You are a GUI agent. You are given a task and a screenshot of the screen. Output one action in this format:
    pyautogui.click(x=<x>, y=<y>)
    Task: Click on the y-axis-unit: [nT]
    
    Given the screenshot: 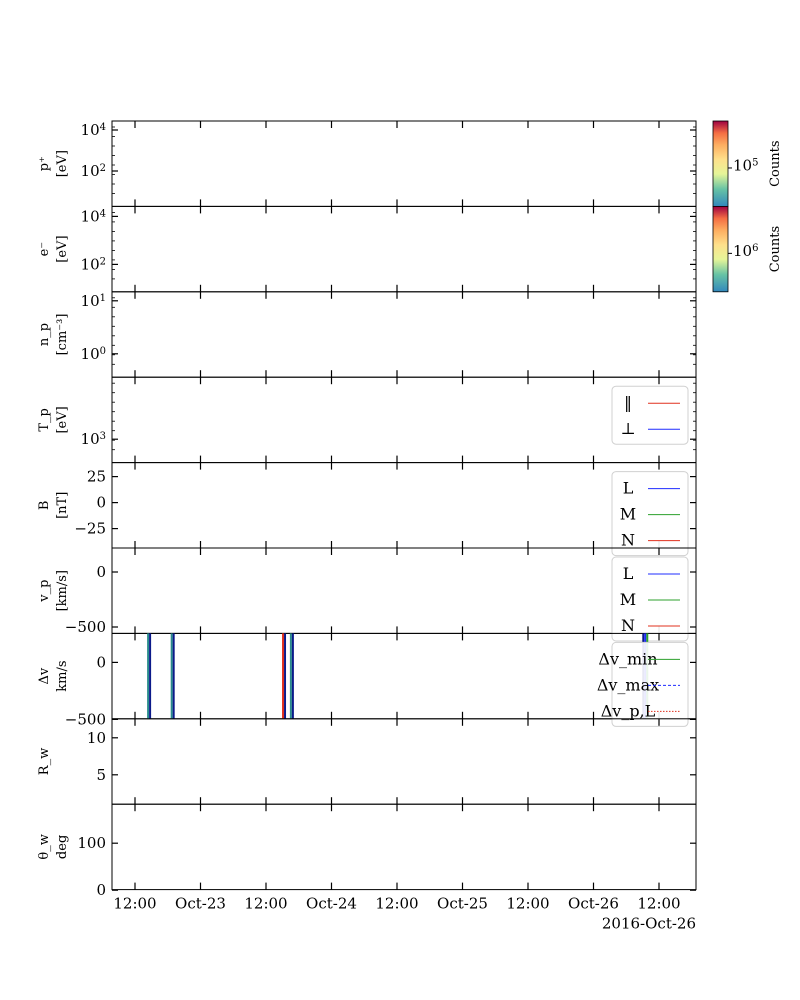 What is the action you would take?
    pyautogui.click(x=62, y=505)
    